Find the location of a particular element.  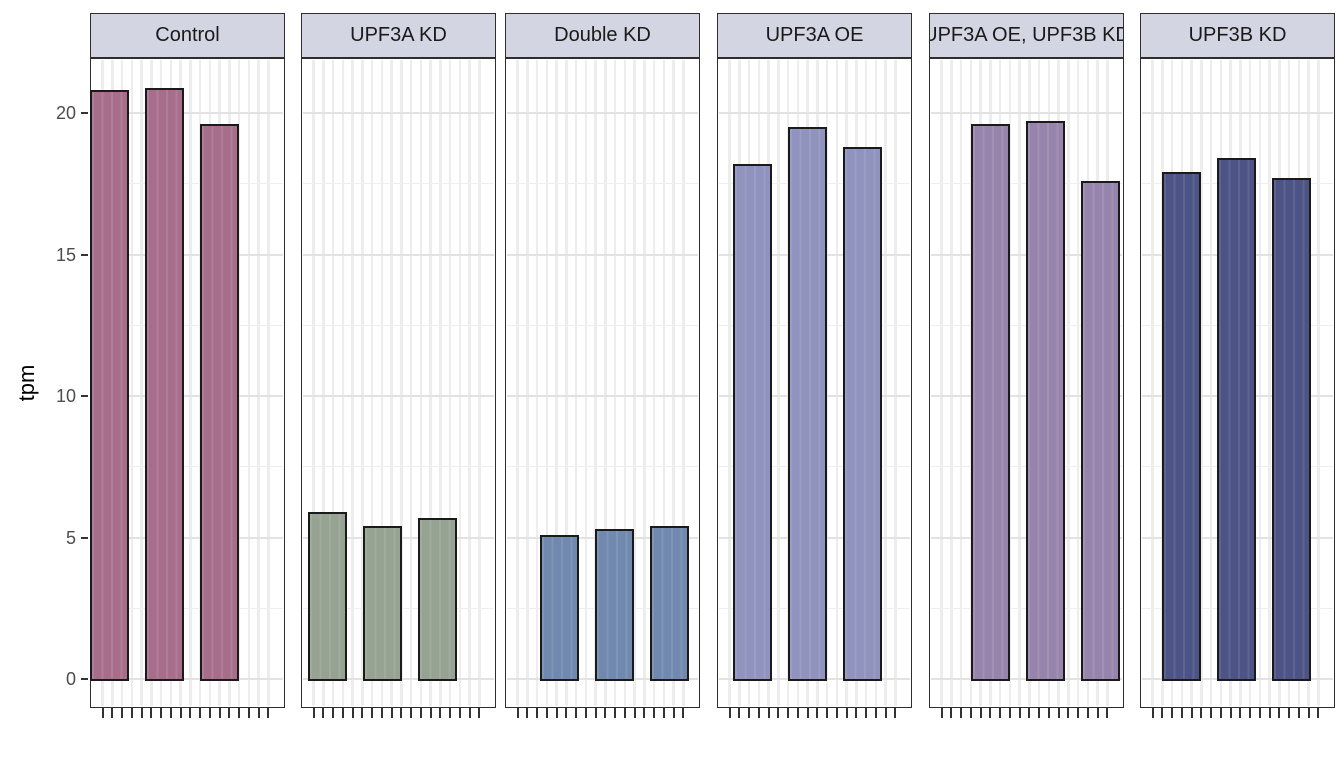

facet-strip-label: Control is located at coordinates (187, 35).